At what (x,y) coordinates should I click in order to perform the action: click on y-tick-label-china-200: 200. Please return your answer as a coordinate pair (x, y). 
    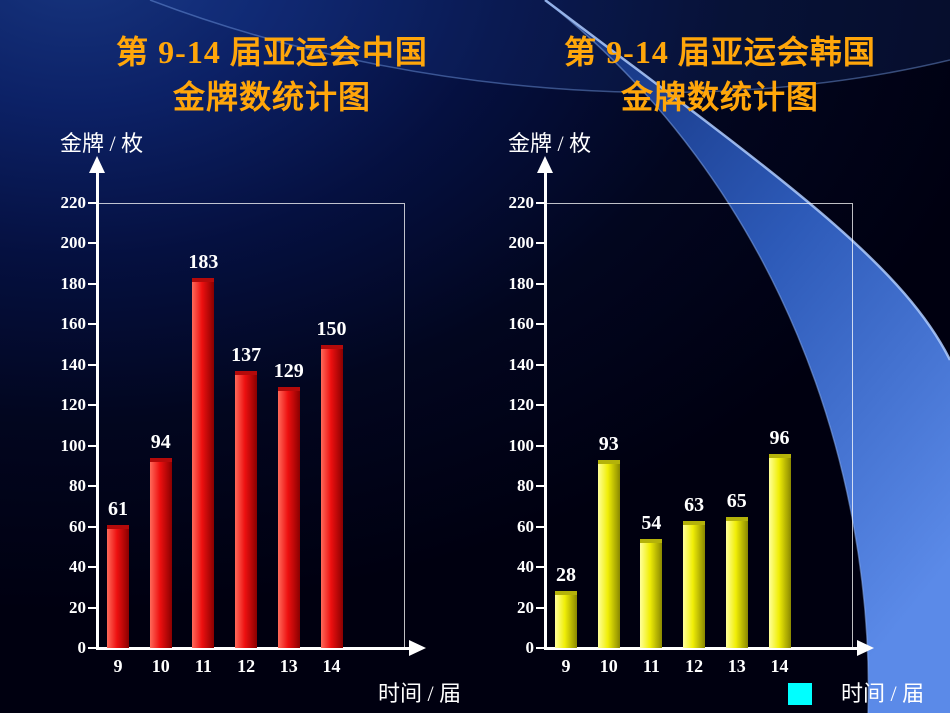
    Looking at the image, I should click on (73, 243).